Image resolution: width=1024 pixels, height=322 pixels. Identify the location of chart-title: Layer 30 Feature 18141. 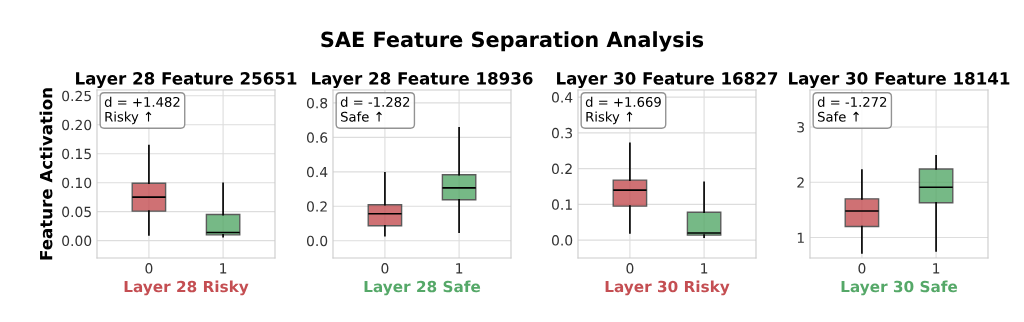
(899, 80).